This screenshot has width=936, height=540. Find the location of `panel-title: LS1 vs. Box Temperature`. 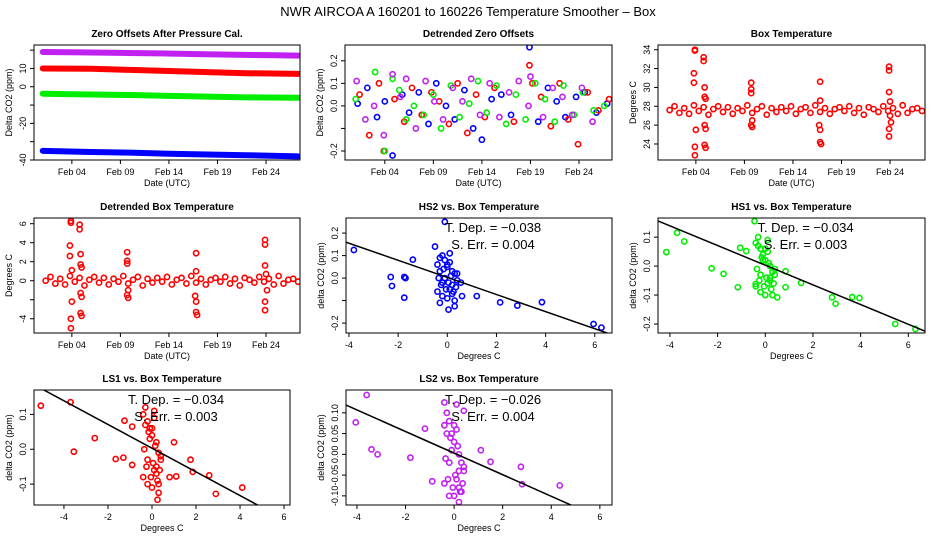

panel-title: LS1 vs. Box Temperature is located at coordinates (162, 379).